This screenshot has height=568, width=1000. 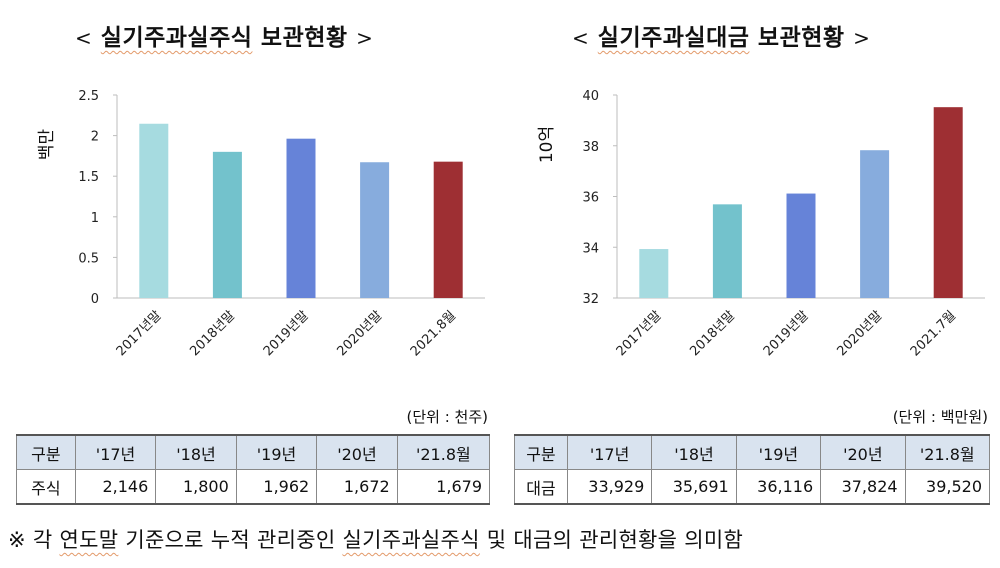 I want to click on y-tick-label: 1.5, so click(x=88, y=177).